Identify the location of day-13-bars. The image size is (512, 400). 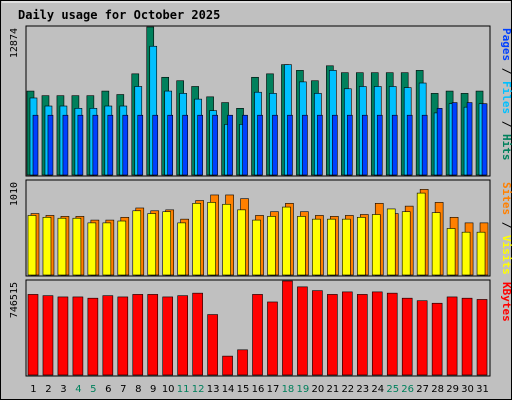
(212, 136).